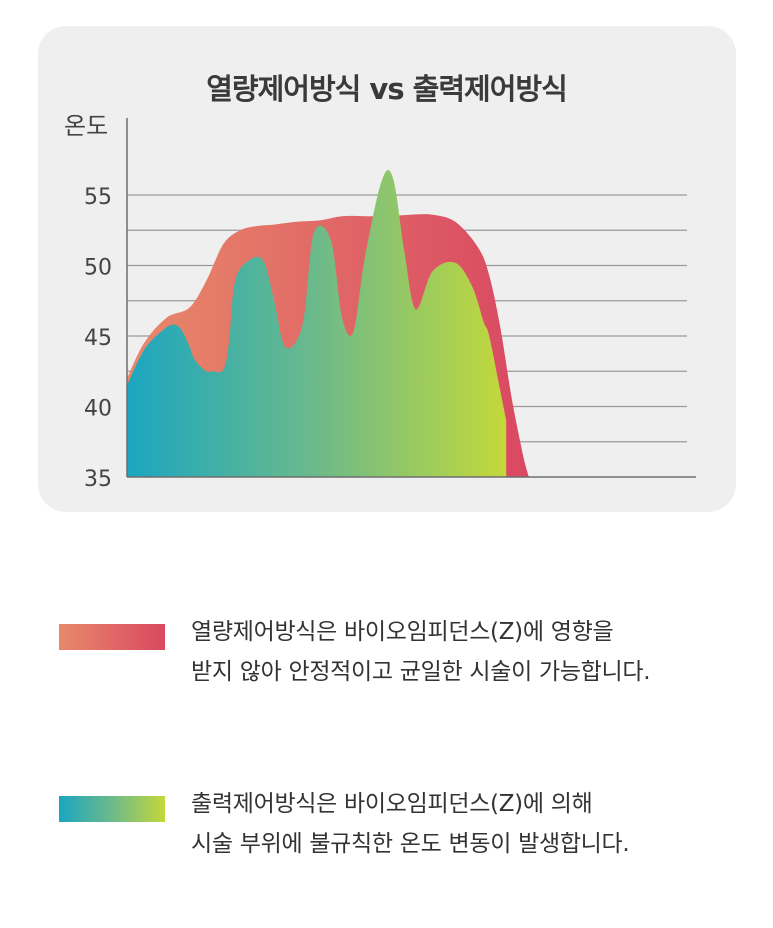 Image resolution: width=773 pixels, height=928 pixels. I want to click on y-tick-label: 45, so click(98, 338).